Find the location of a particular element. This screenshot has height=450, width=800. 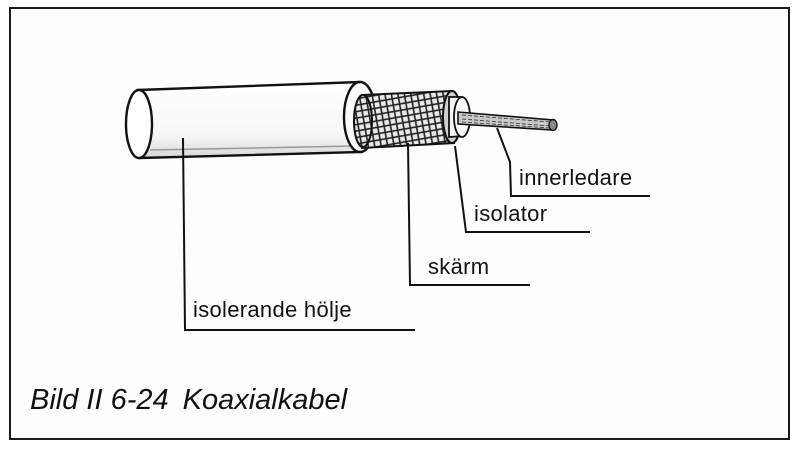

label-insulator: isolator is located at coordinates (511, 213).